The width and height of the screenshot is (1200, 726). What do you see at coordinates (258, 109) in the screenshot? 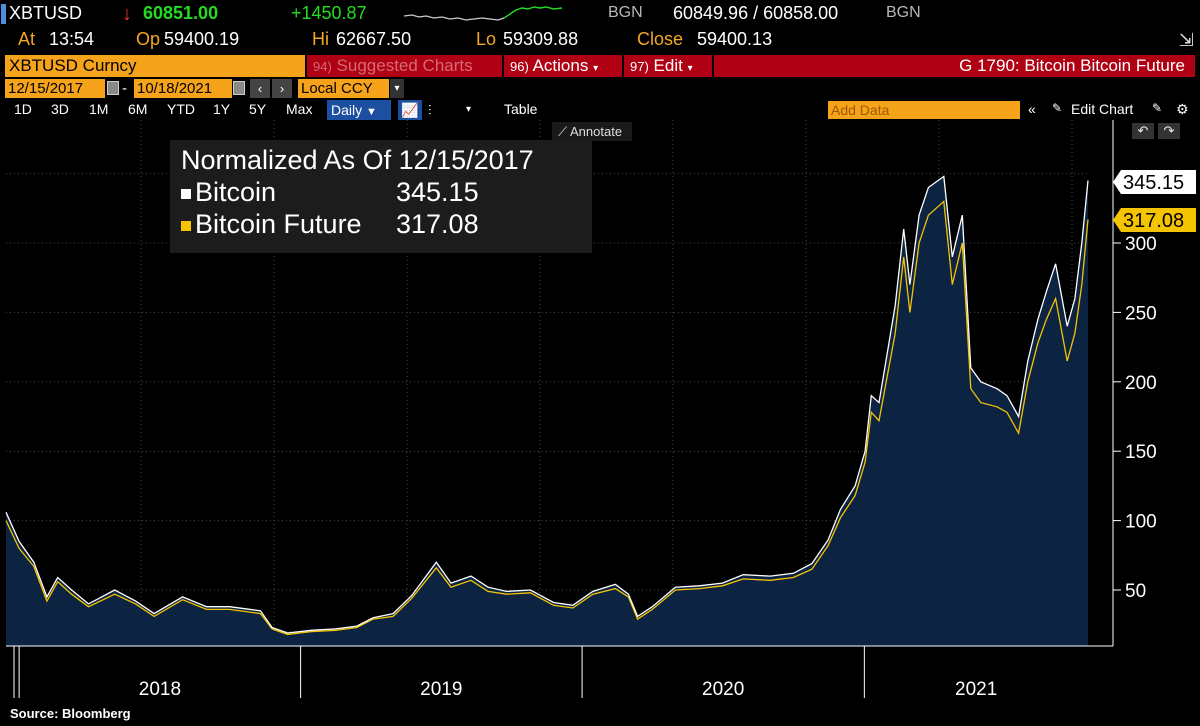
I see `range-5y: 5Y` at bounding box center [258, 109].